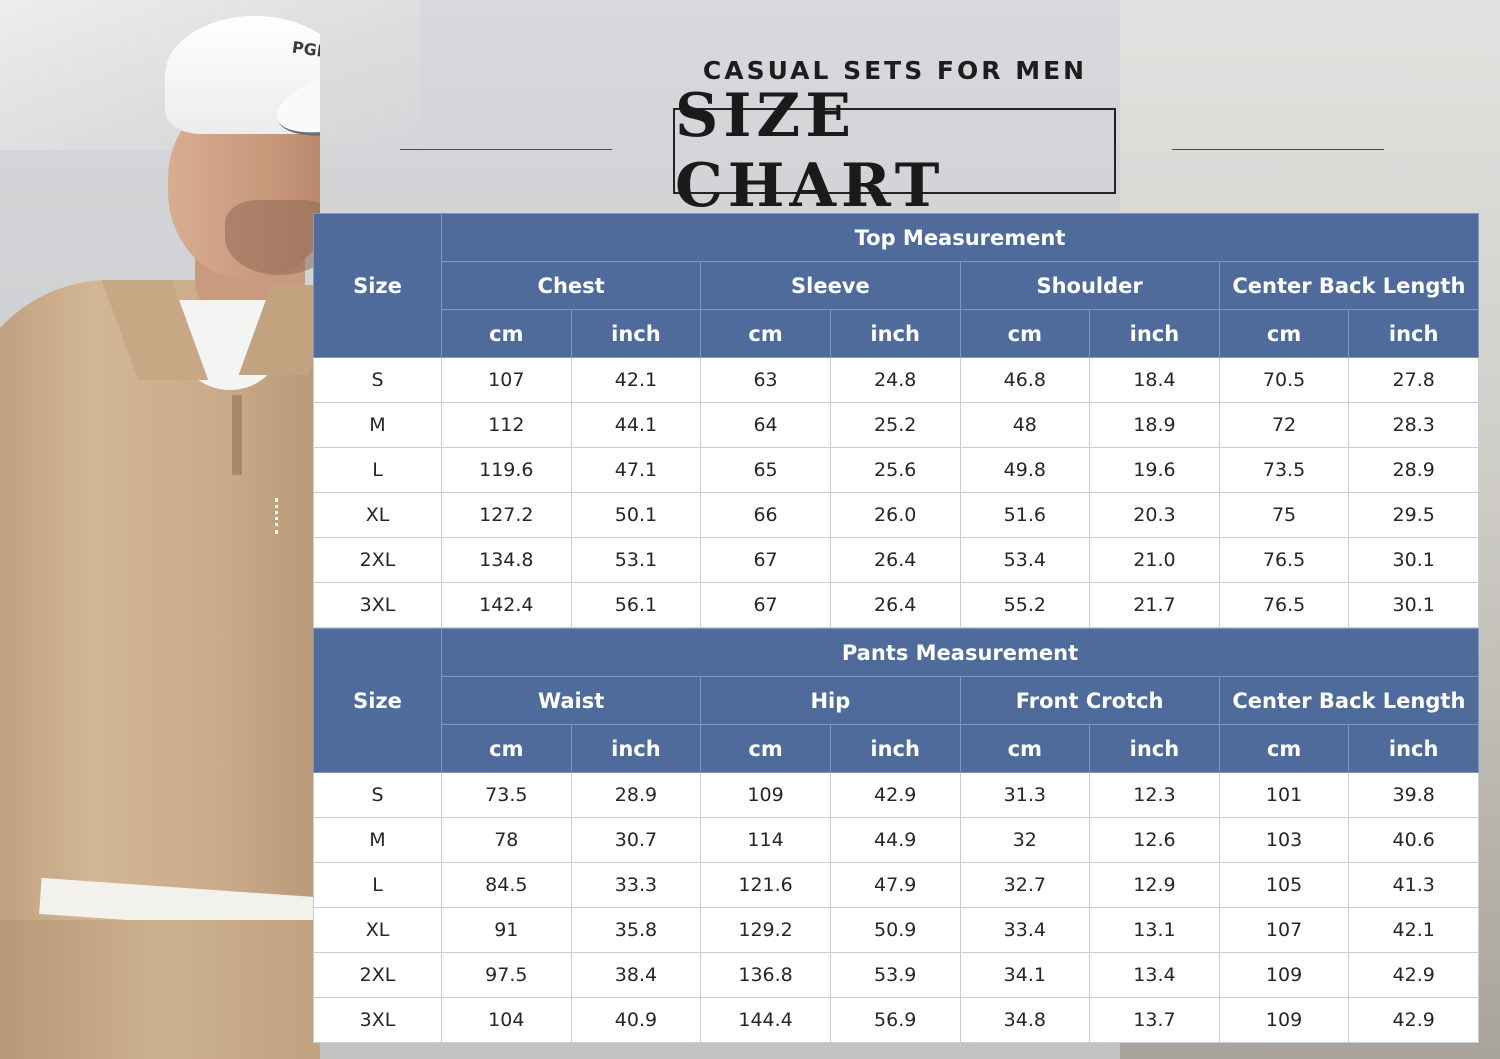 This screenshot has width=1500, height=1059. What do you see at coordinates (1025, 515) in the screenshot?
I see `measurement-cell: 51.6` at bounding box center [1025, 515].